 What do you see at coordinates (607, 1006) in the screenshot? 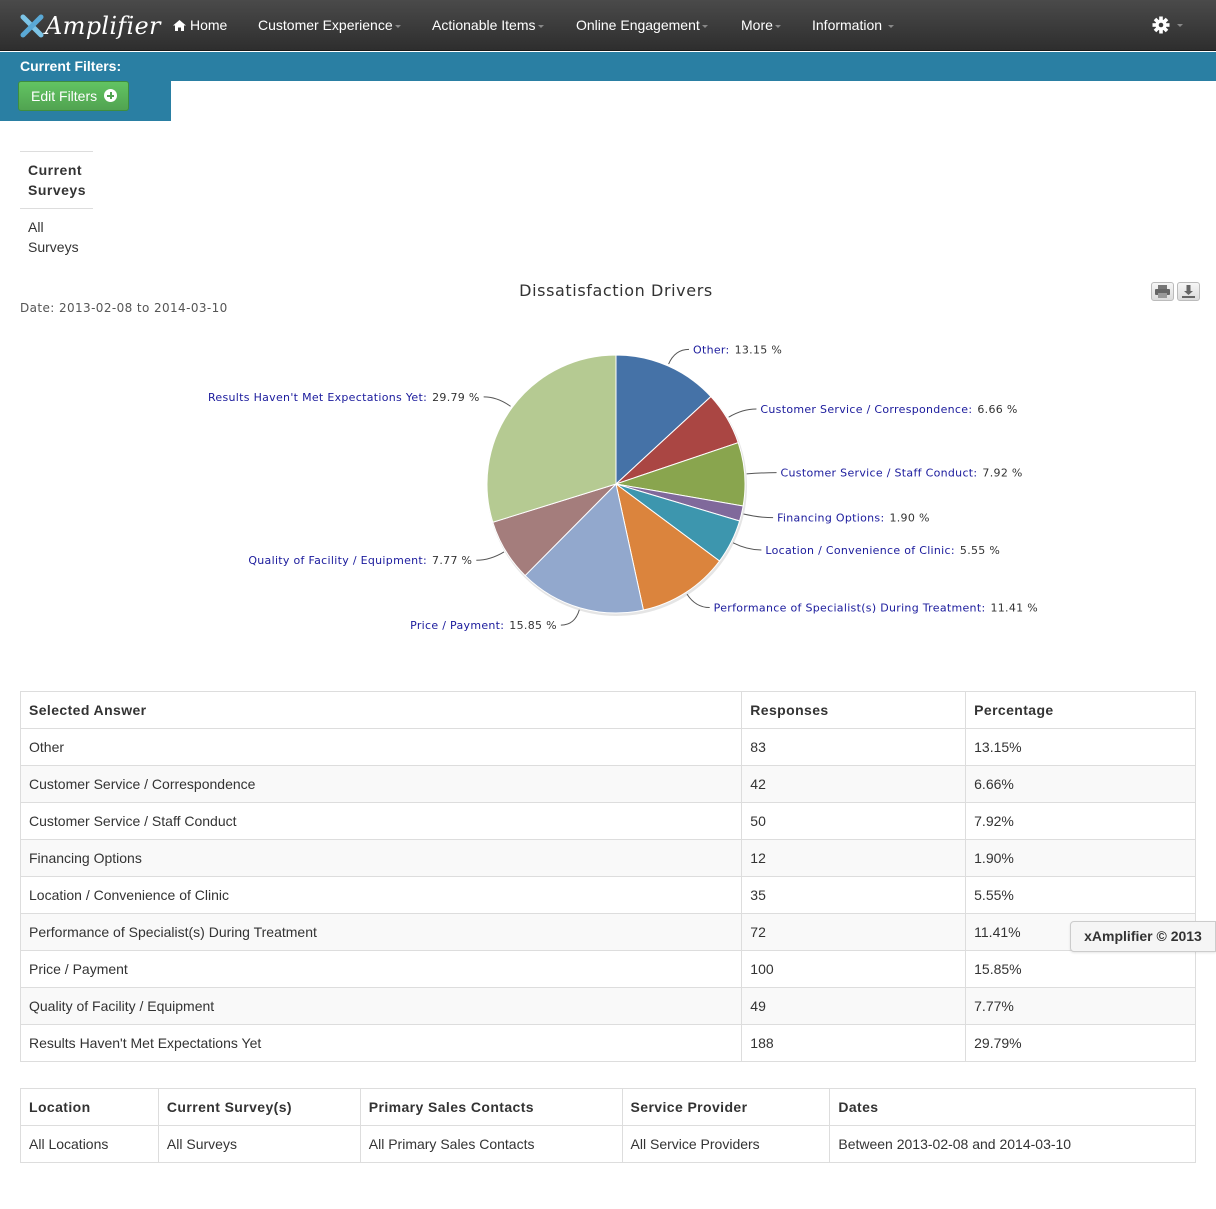
I see `table-row: Quality of Facility / Equipment 49 7.77%` at bounding box center [607, 1006].